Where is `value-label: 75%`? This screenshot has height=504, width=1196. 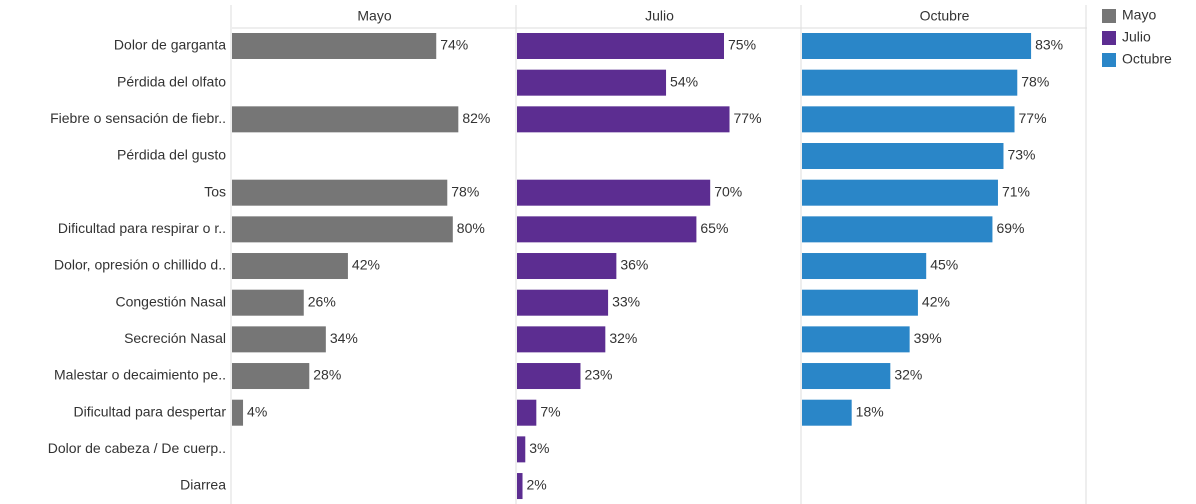 value-label: 75% is located at coordinates (742, 45).